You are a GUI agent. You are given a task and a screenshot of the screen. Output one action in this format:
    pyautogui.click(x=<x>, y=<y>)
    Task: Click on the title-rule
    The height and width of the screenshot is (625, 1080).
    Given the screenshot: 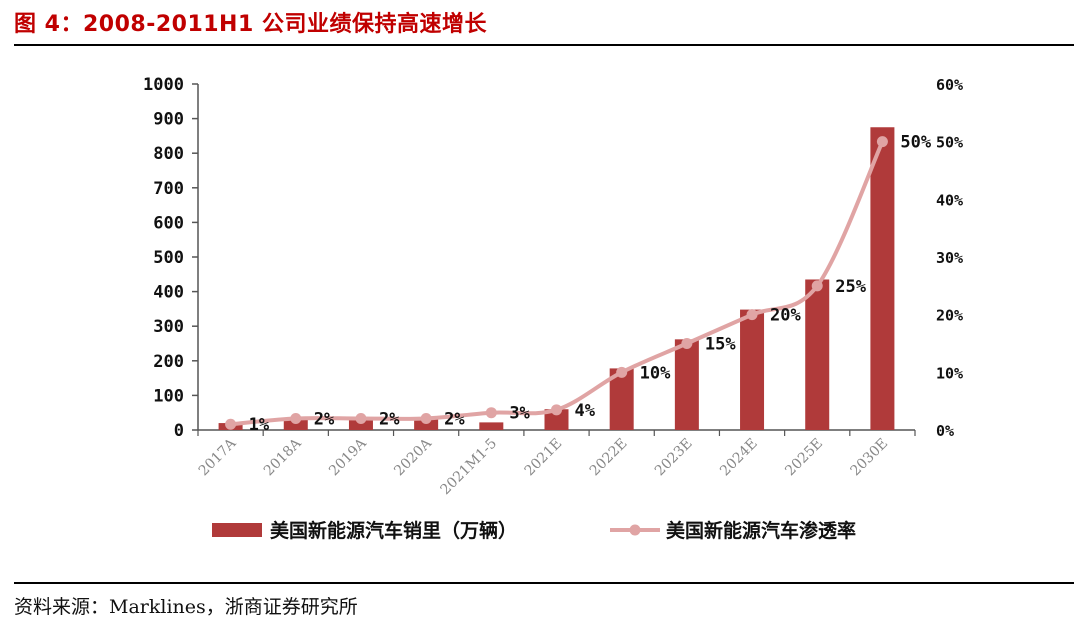 What is the action you would take?
    pyautogui.click(x=544, y=45)
    